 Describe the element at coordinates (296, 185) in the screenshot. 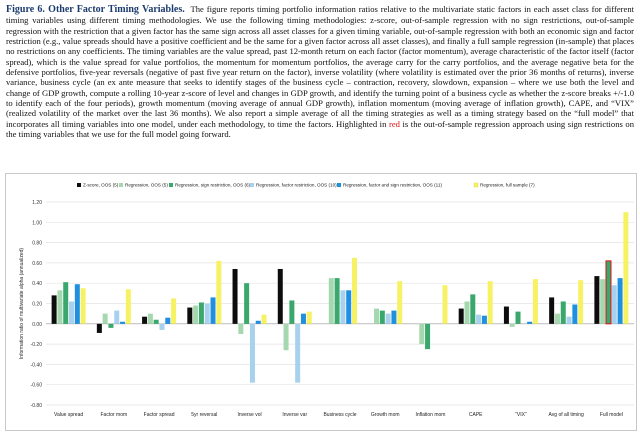

I see `legend-label: Regression, factor restriction, OOS (10)` at that location.